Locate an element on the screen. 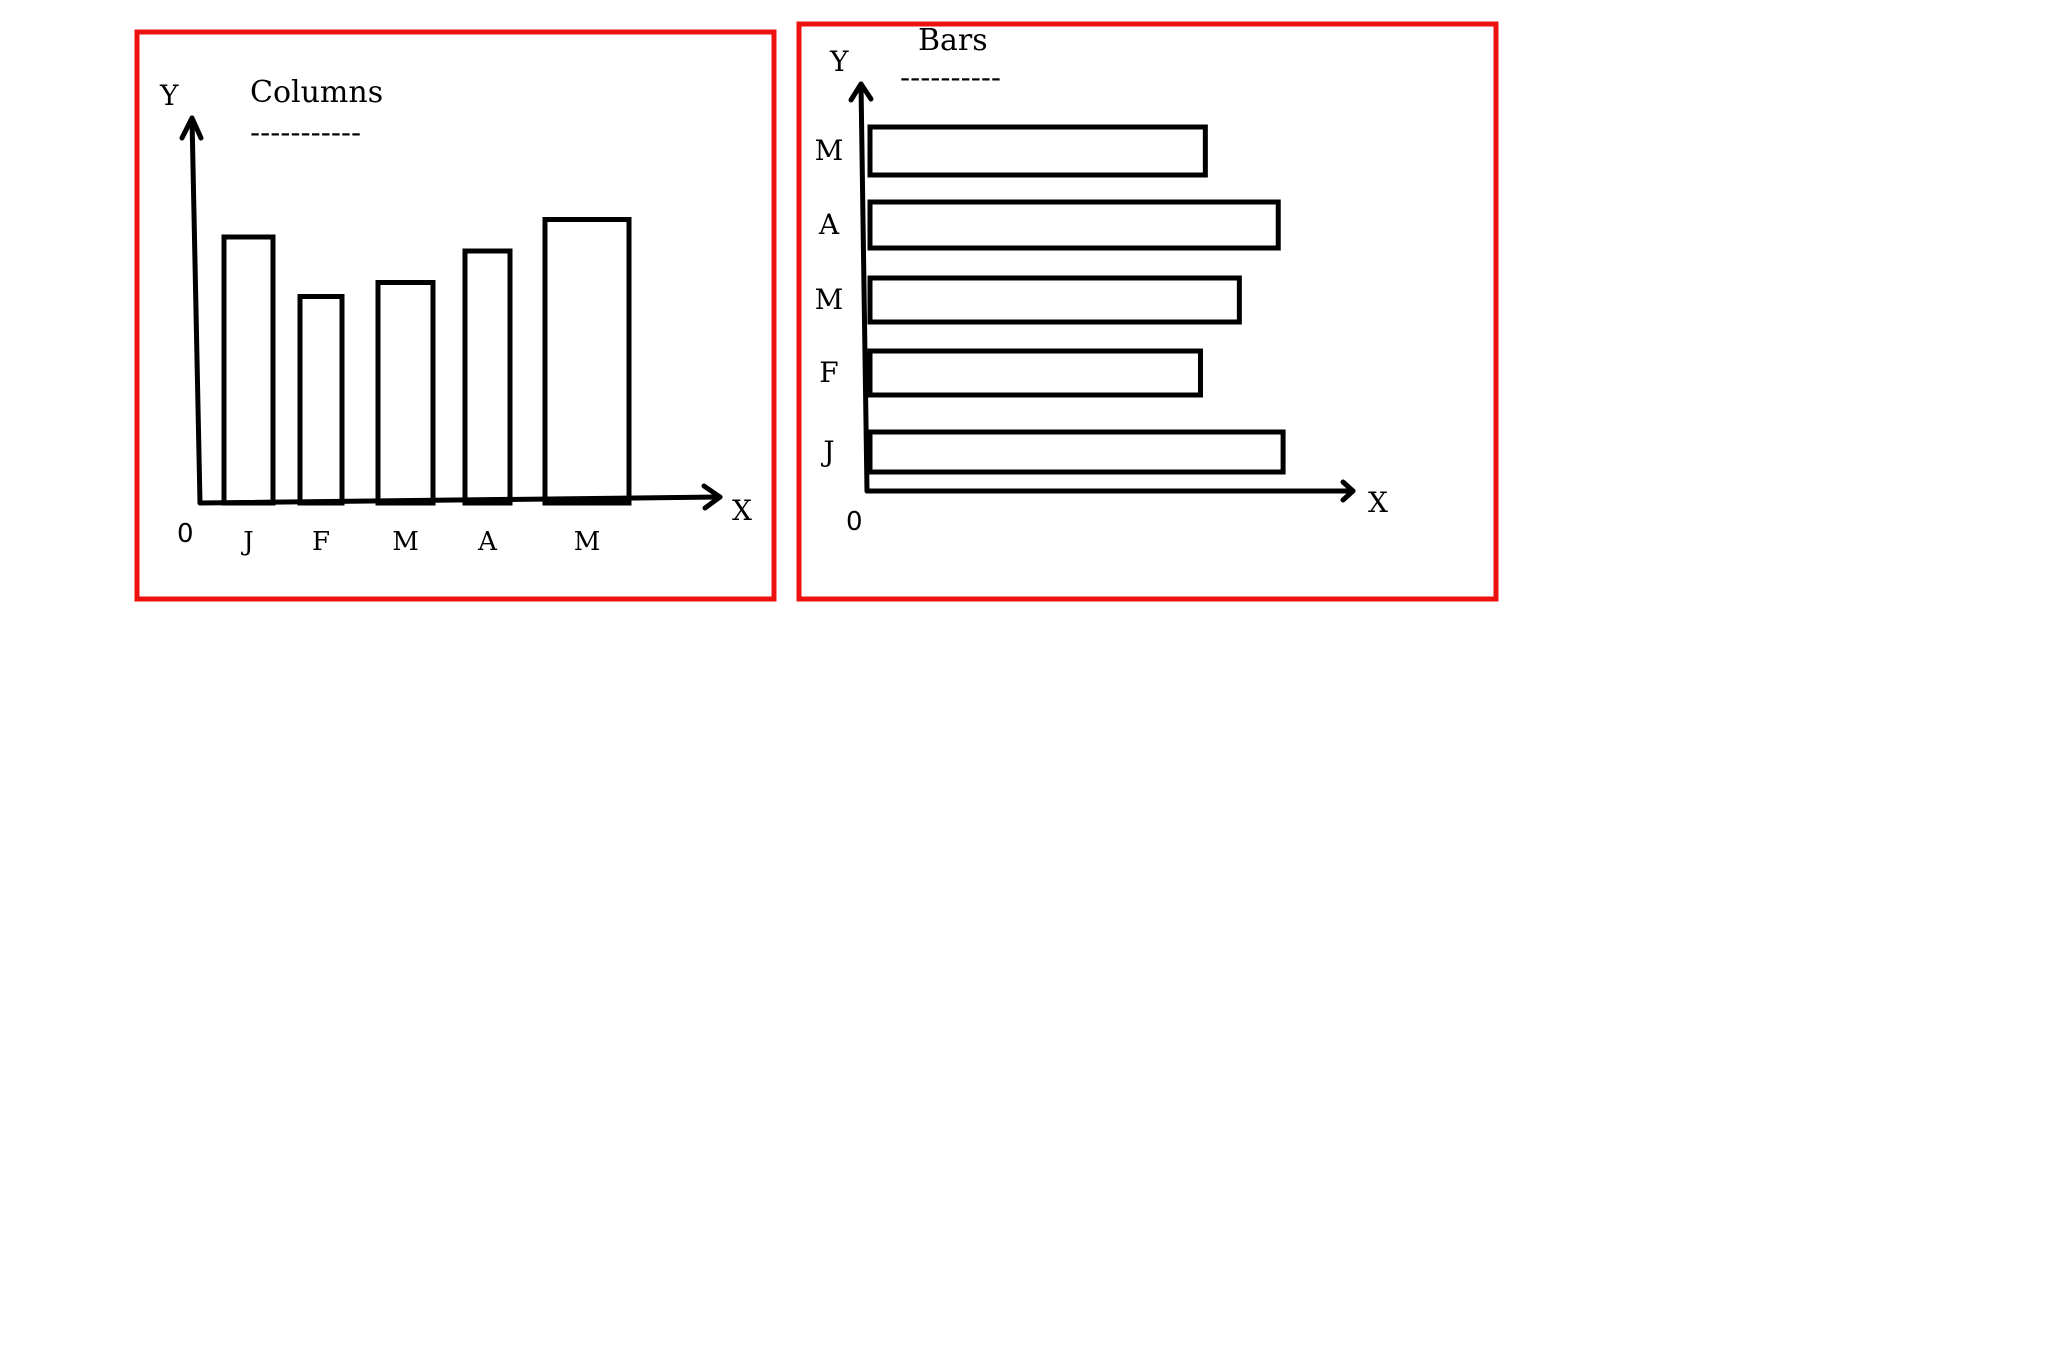  bar-tick-label-3: A is located at coordinates (829, 224).